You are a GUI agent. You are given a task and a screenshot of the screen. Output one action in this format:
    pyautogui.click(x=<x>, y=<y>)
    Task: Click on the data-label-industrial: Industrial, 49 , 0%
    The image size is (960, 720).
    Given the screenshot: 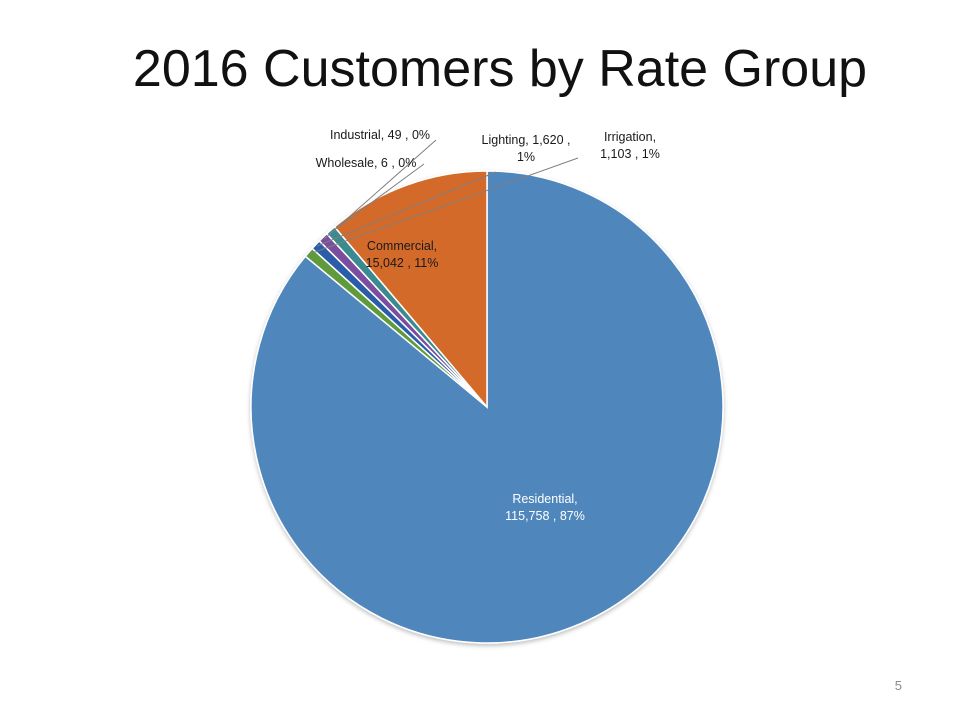 What is the action you would take?
    pyautogui.click(x=380, y=135)
    